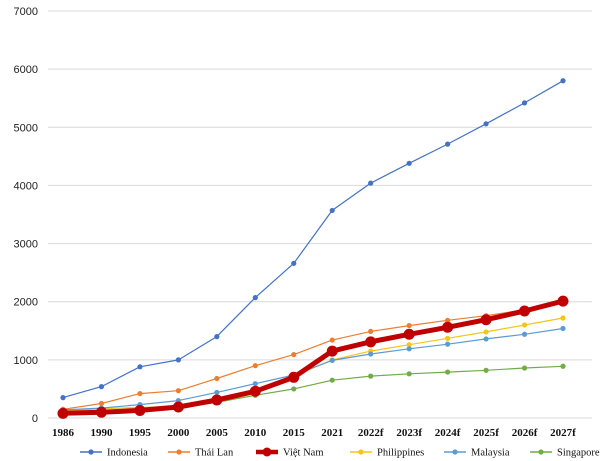 The height and width of the screenshot is (461, 600). Describe the element at coordinates (563, 433) in the screenshot. I see `x-tick-label: 2027f` at that location.